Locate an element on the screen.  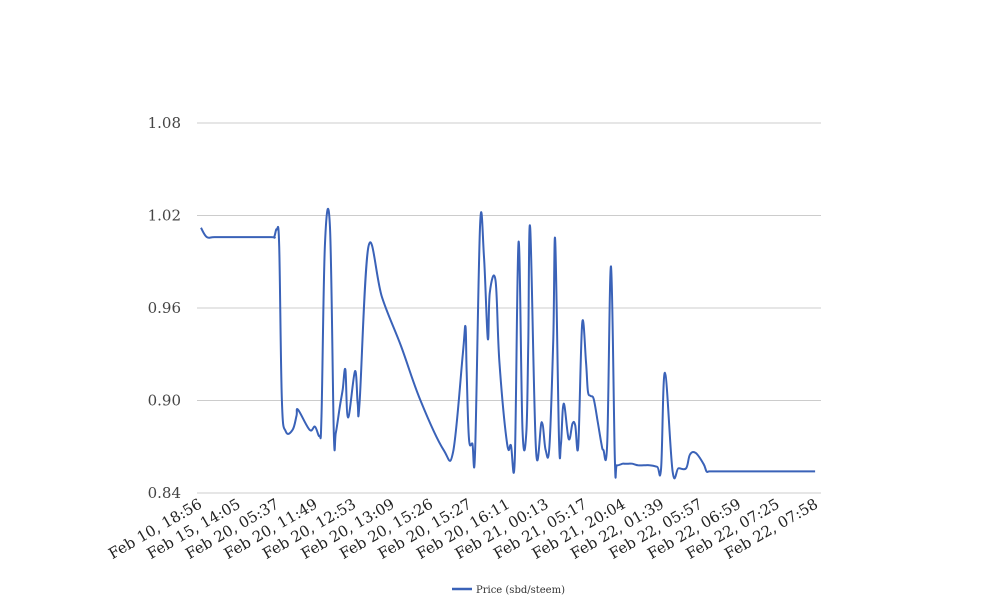
legend: Price (sbd/steem) is located at coordinates (508, 590).